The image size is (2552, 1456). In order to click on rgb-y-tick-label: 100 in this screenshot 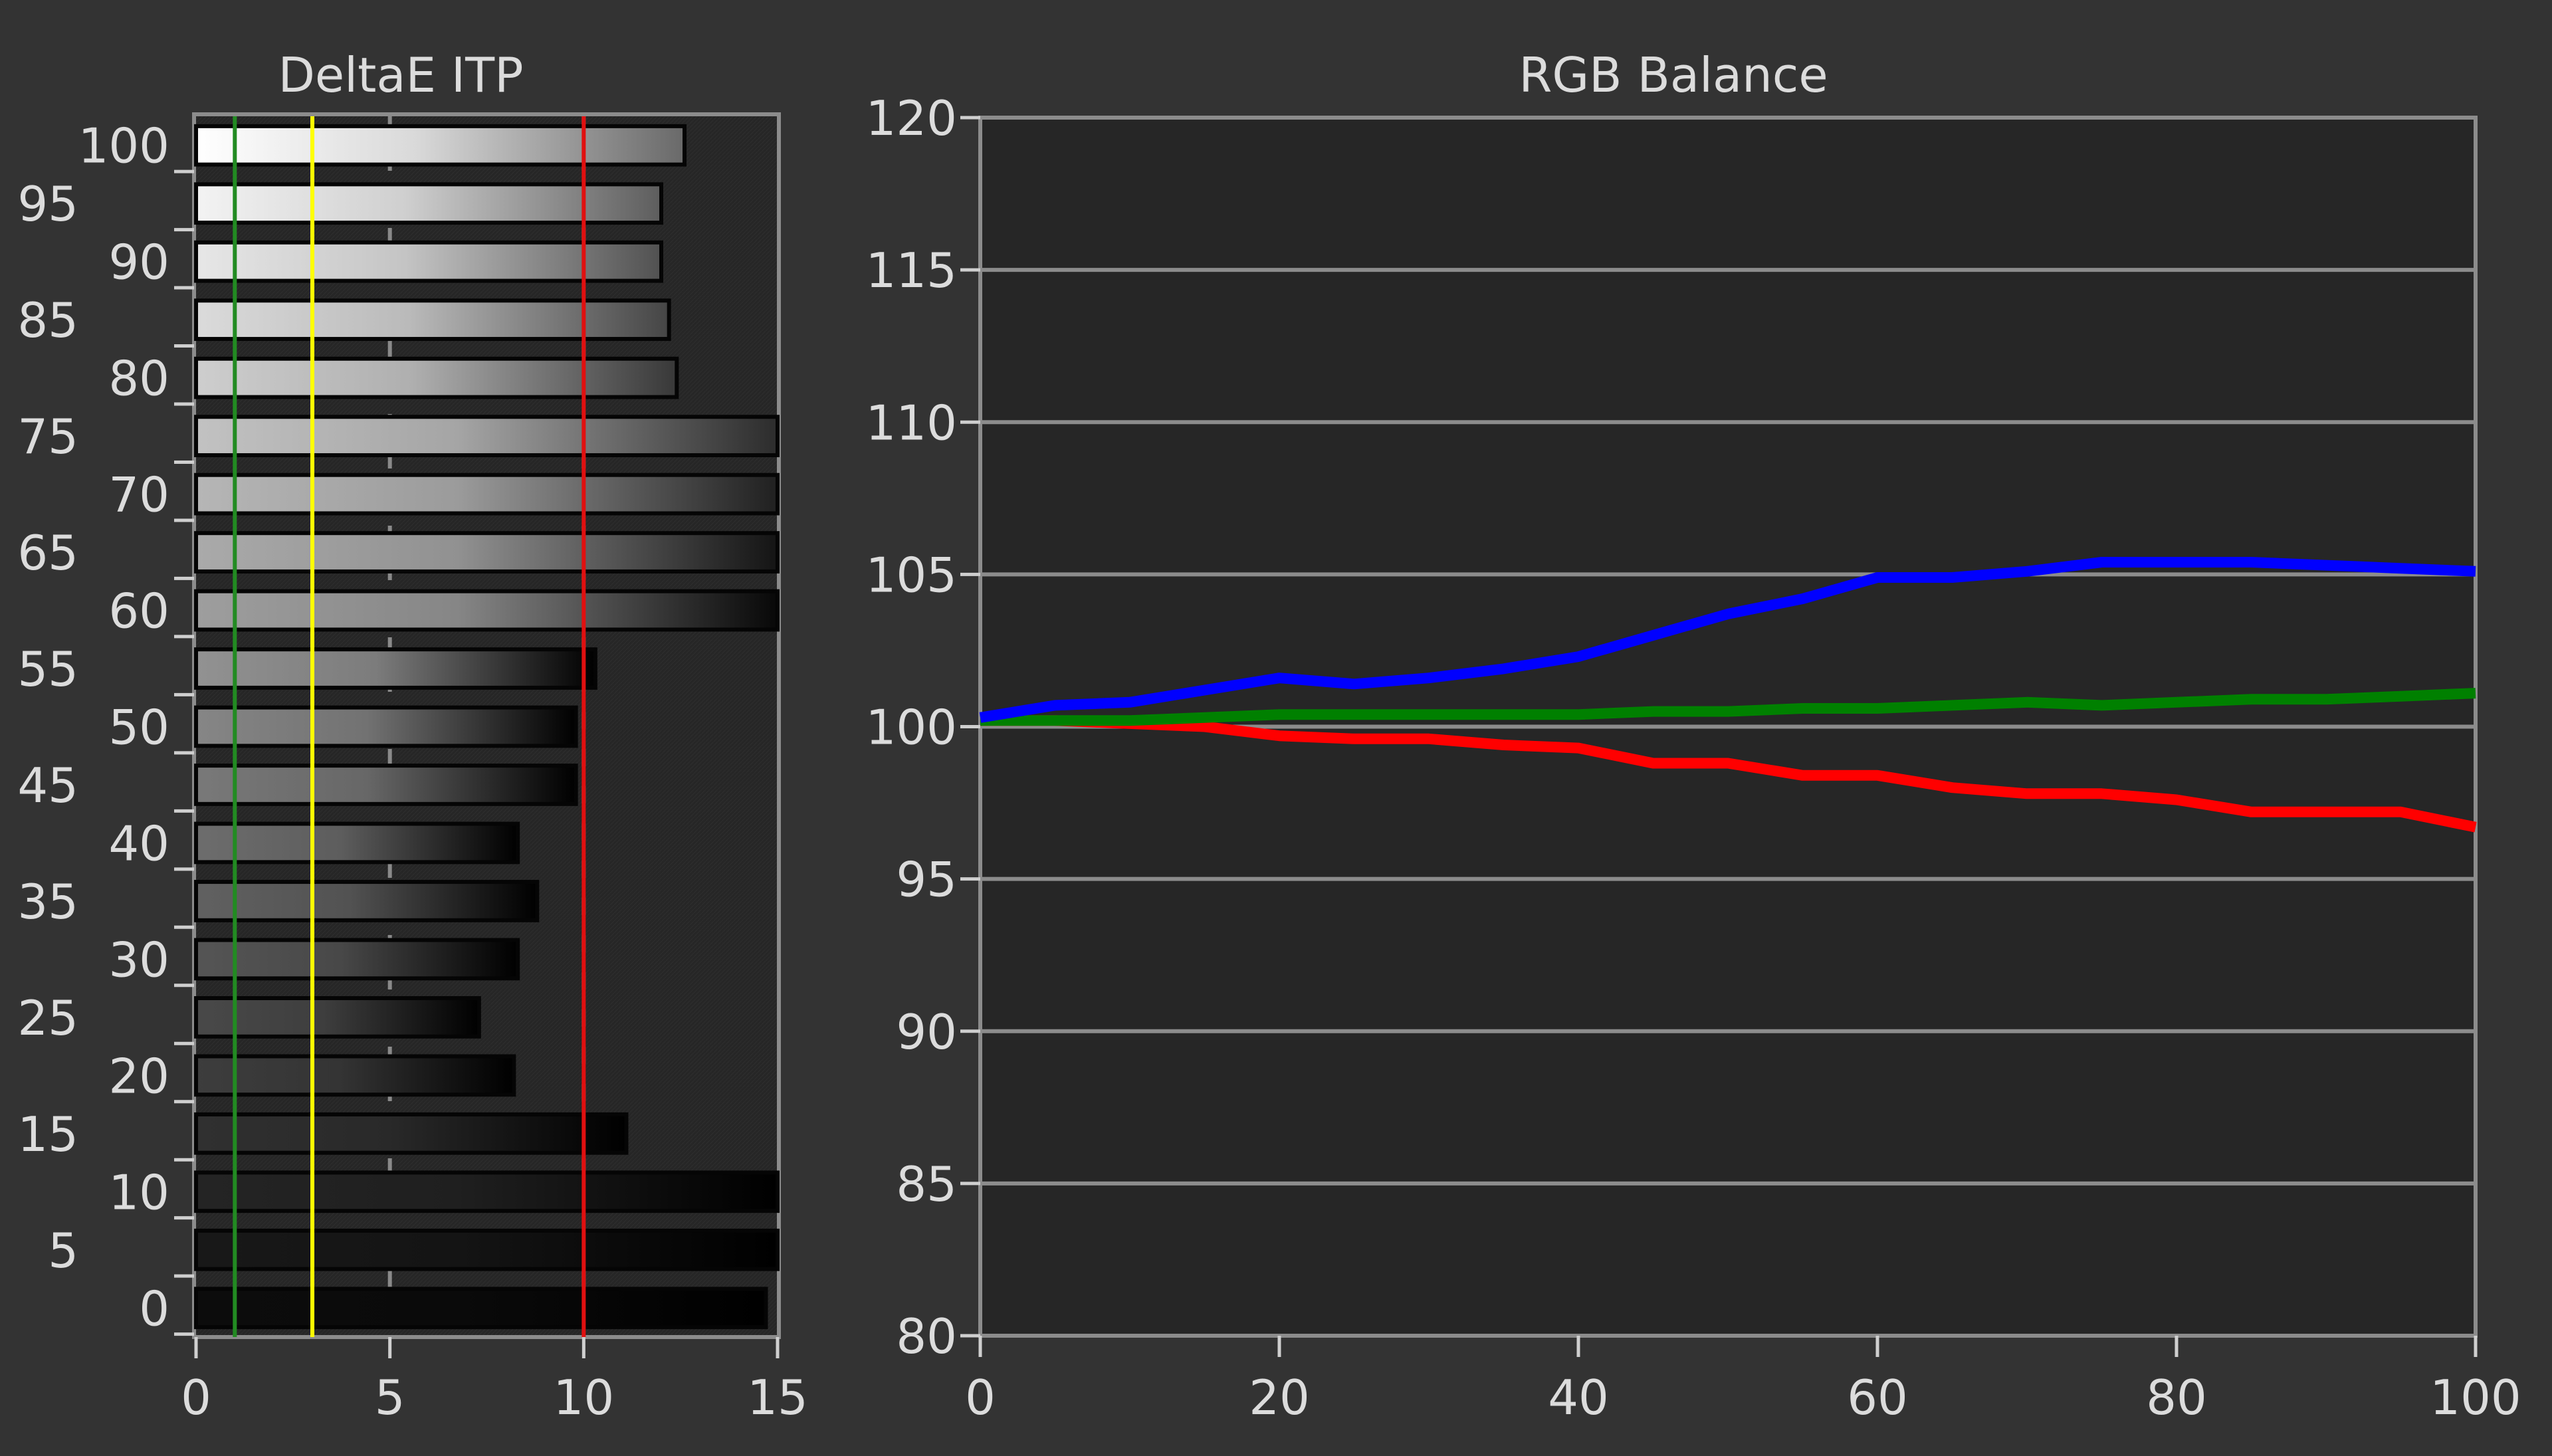, I will do `click(912, 728)`.